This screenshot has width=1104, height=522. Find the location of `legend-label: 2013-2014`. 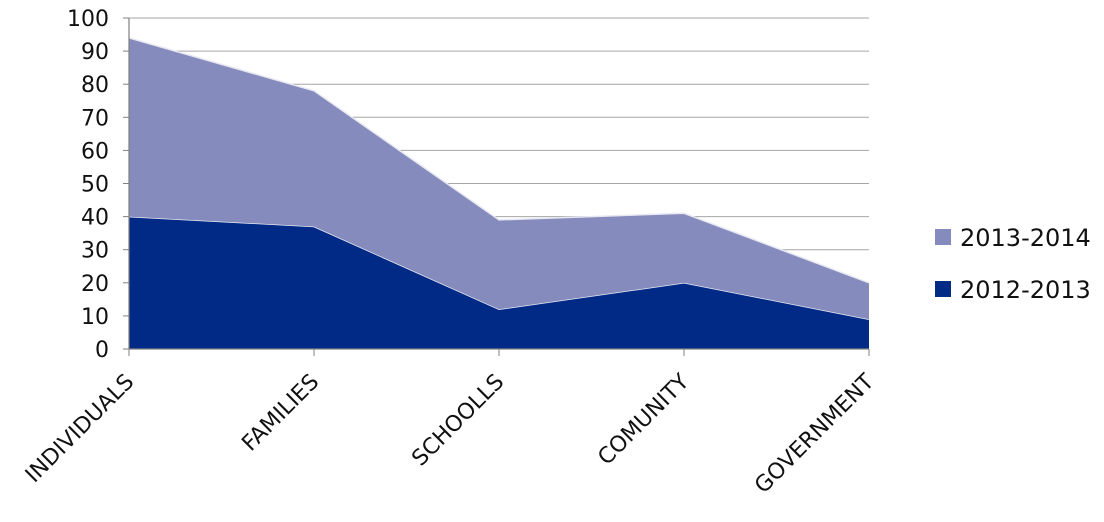

legend-label: 2013-2014 is located at coordinates (1025, 238).